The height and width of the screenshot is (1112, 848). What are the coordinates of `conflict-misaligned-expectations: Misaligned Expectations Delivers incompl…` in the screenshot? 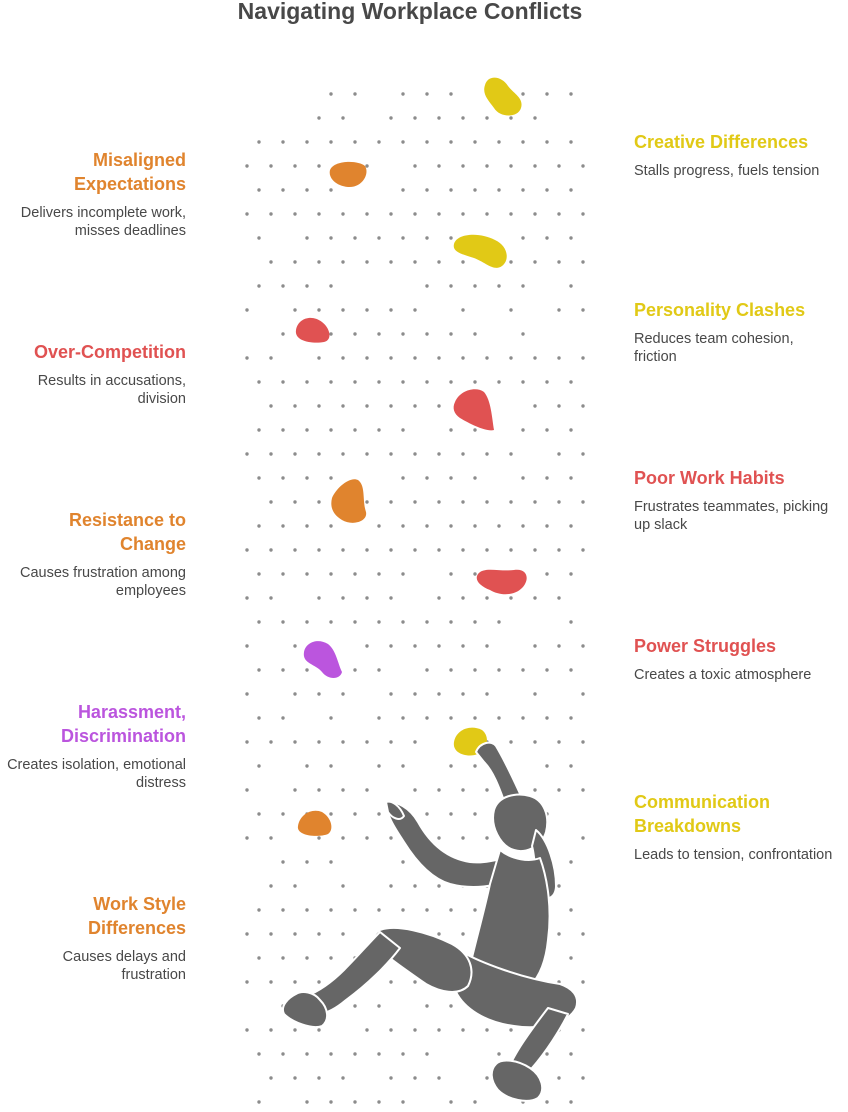 It's located at (93, 194).